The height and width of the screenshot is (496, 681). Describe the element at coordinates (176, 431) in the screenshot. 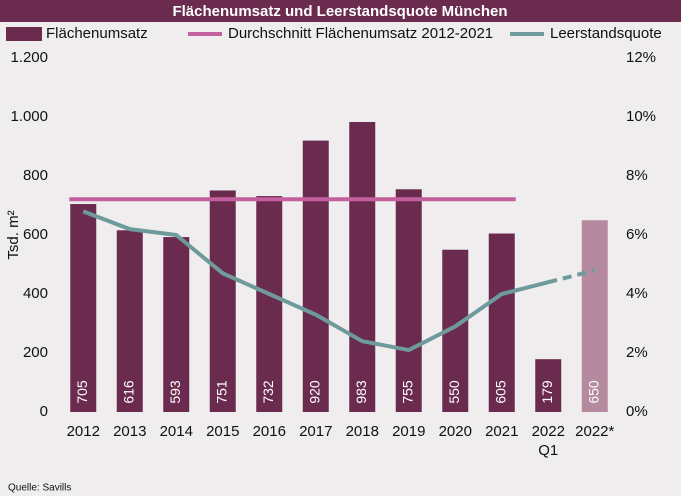

I see `x-tick-label: 2014` at that location.